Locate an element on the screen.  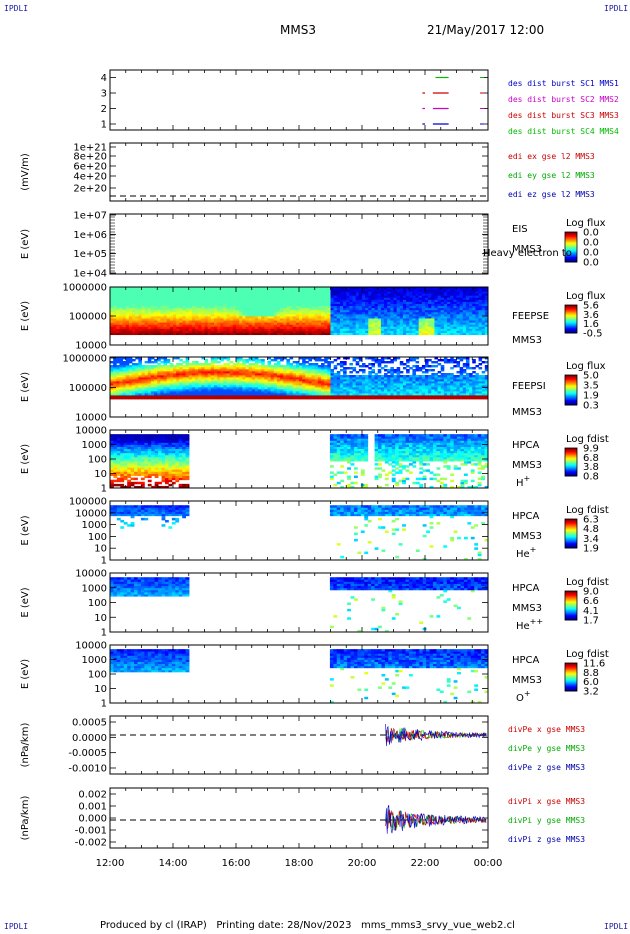
colorbar-swatch is located at coordinates (571, 327).